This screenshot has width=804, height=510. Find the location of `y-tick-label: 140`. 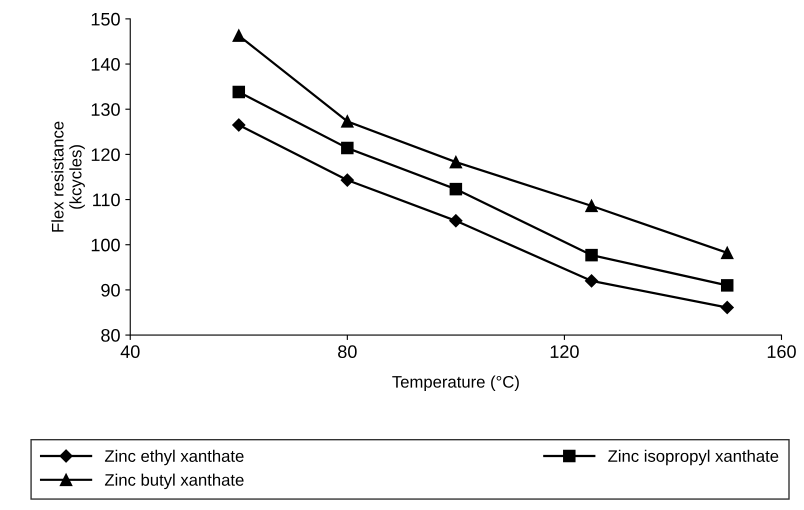

y-tick-label: 140 is located at coordinates (106, 64).